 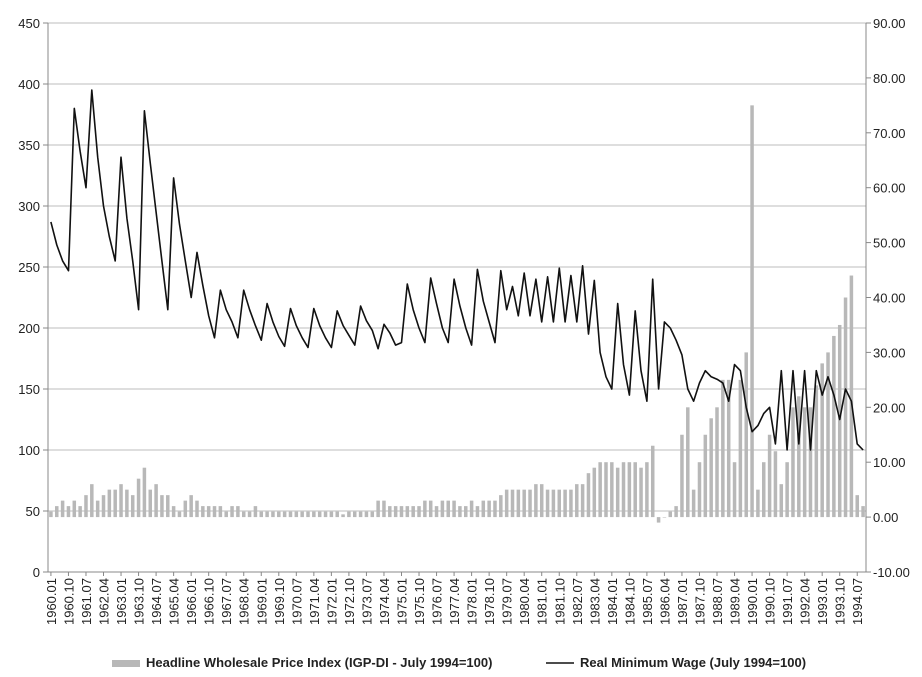 I want to click on y2-tick-label: -10.00, so click(x=891, y=572).